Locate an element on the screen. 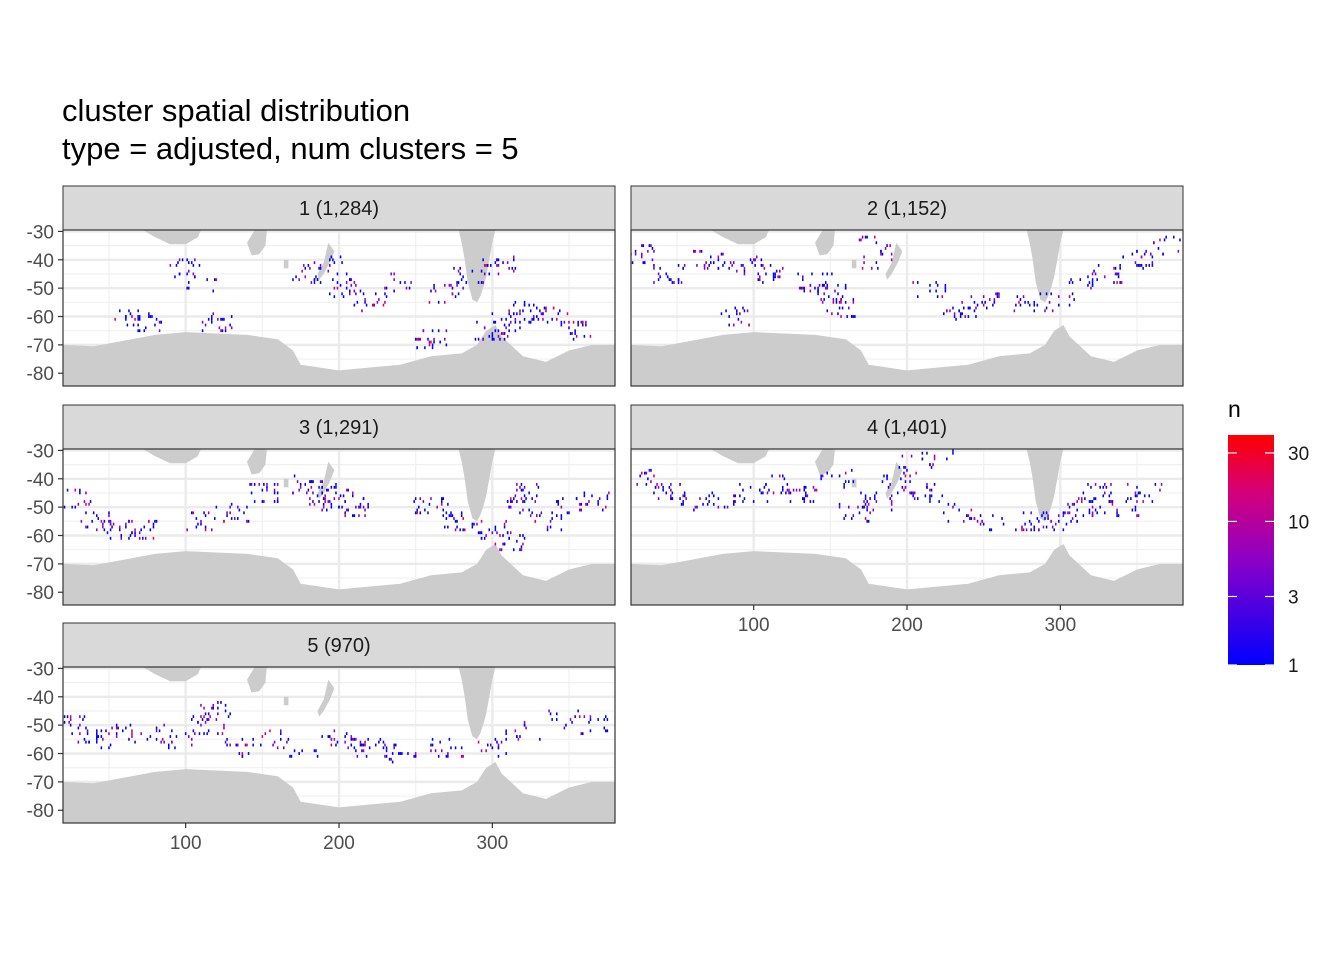  panel-border is located at coordinates (339, 527).